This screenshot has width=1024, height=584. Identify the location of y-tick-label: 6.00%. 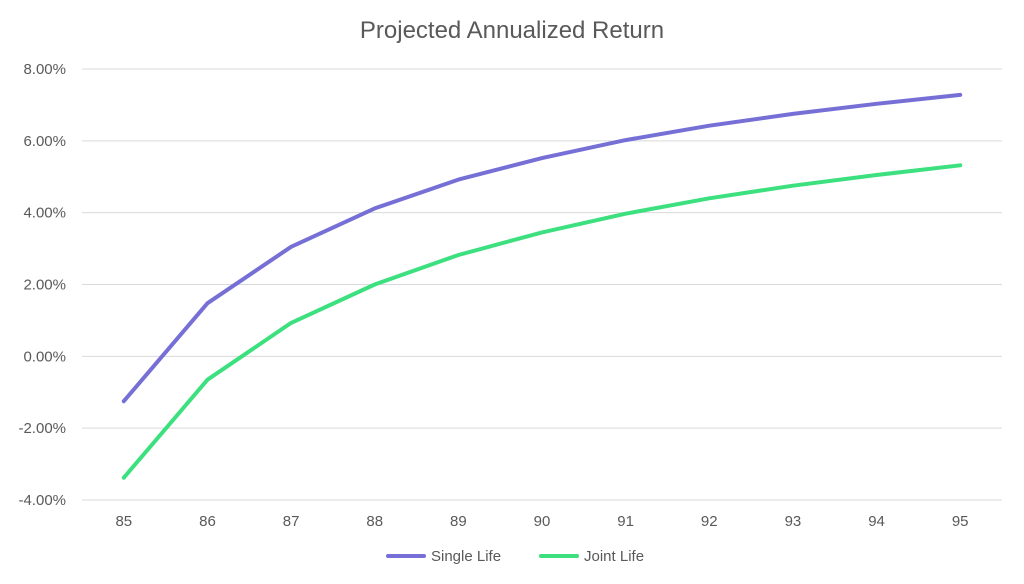
(44, 141).